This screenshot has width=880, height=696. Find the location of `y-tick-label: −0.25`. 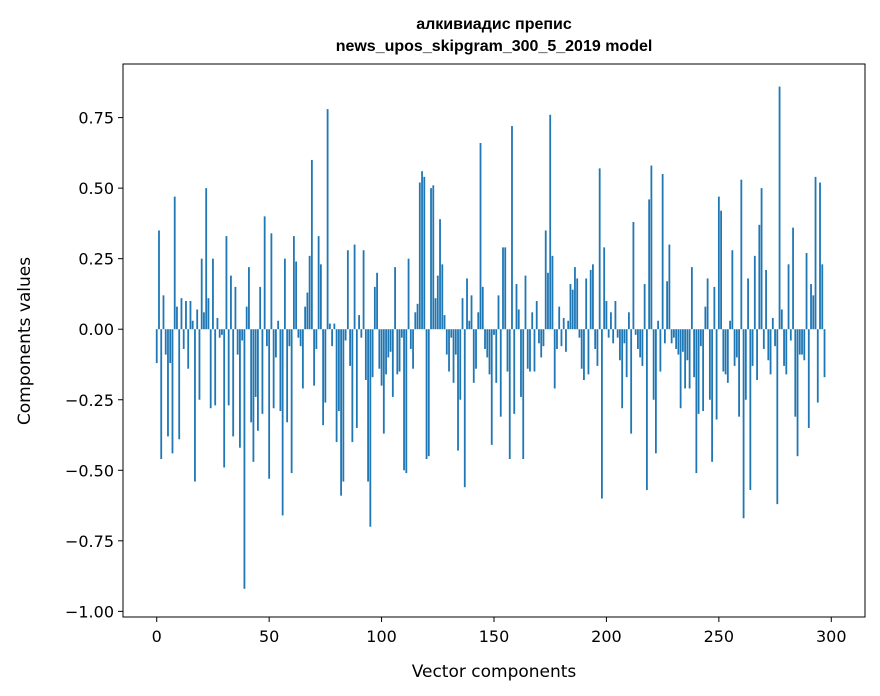

y-tick-label: −0.25 is located at coordinates (89, 400).